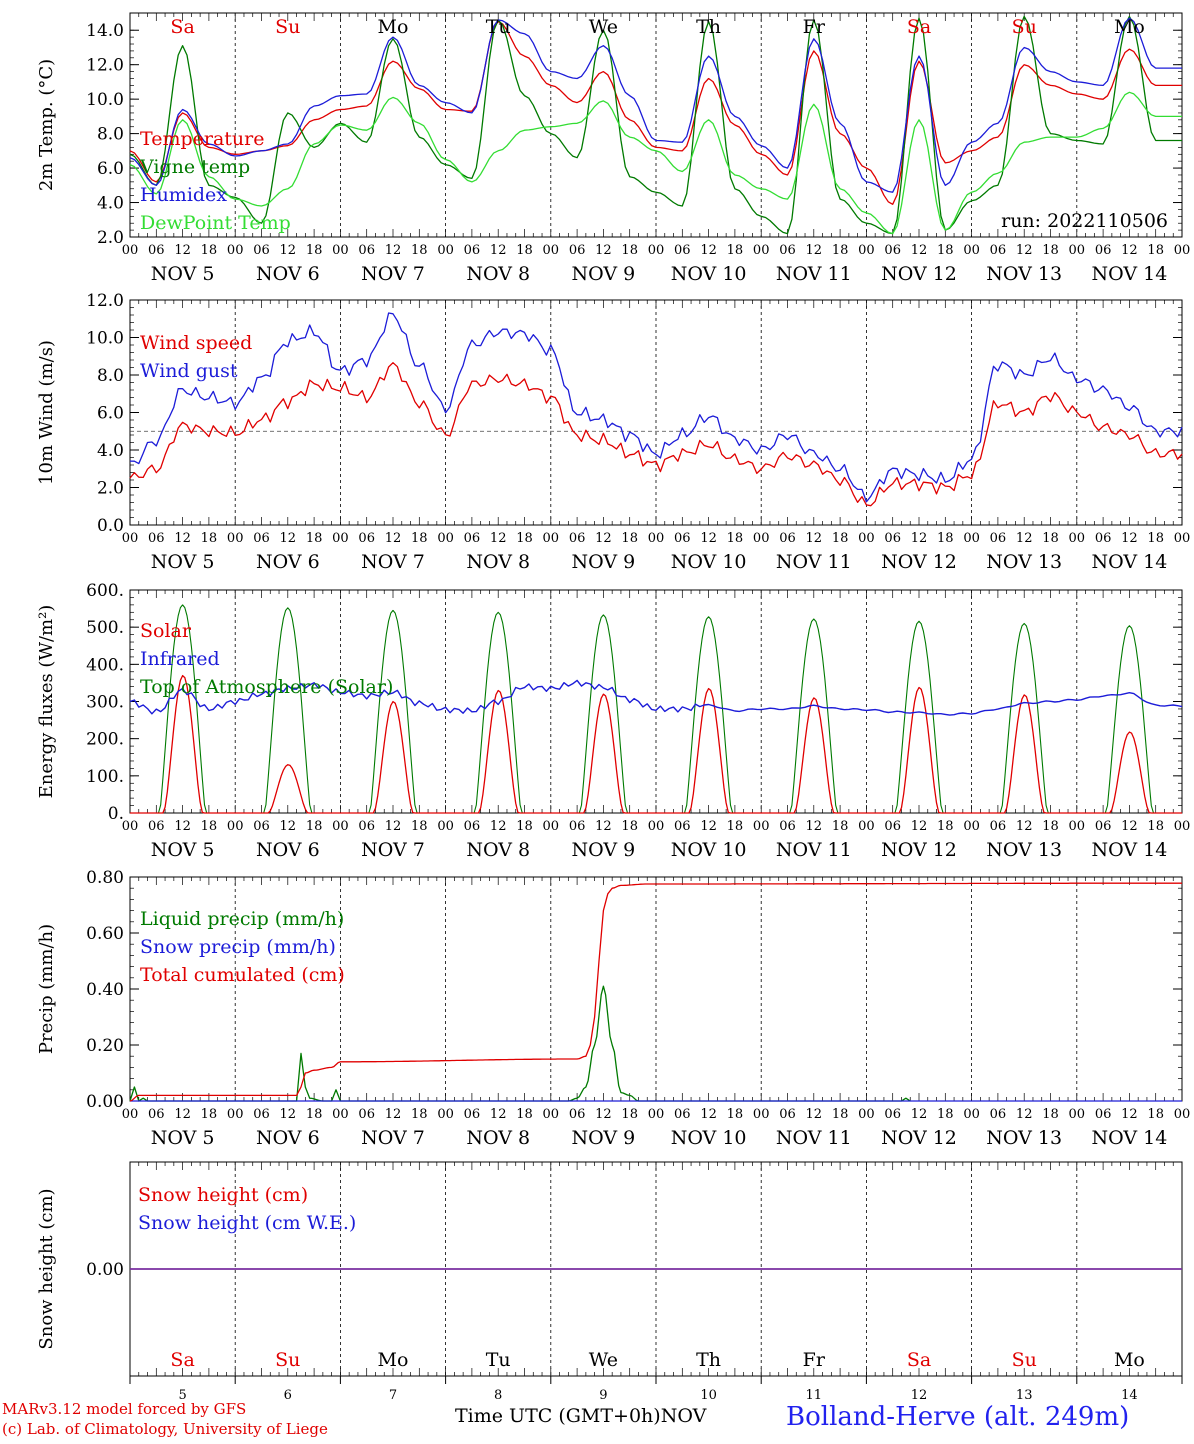 This screenshot has width=1194, height=1444. Describe the element at coordinates (105, 1102) in the screenshot. I see `y-tick-label: 0.00` at that location.